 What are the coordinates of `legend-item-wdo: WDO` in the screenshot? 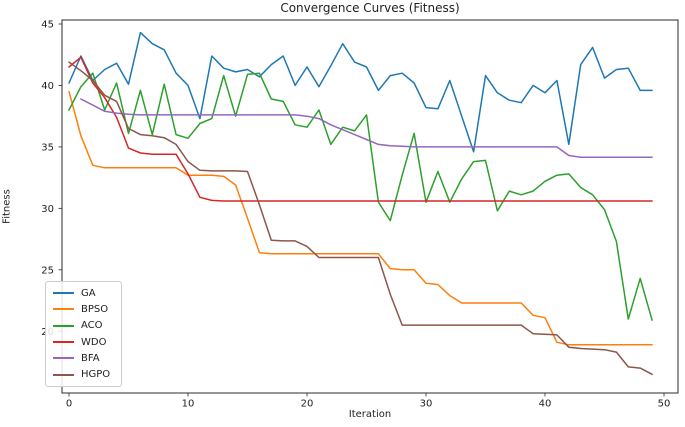 It's located at (83, 342).